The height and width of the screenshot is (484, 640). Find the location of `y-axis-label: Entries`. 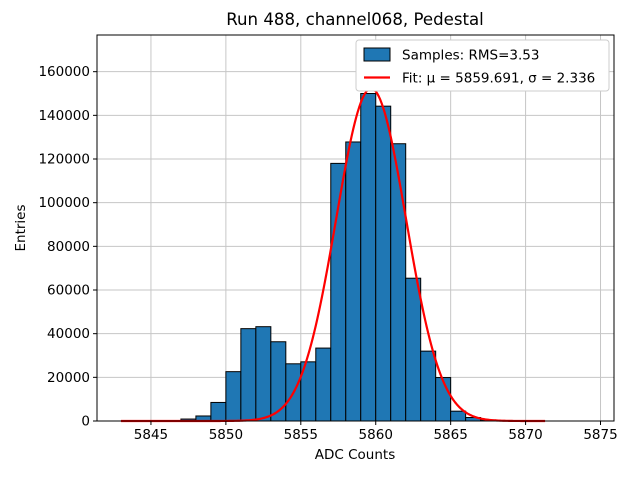

y-axis-label: Entries is located at coordinates (21, 227).